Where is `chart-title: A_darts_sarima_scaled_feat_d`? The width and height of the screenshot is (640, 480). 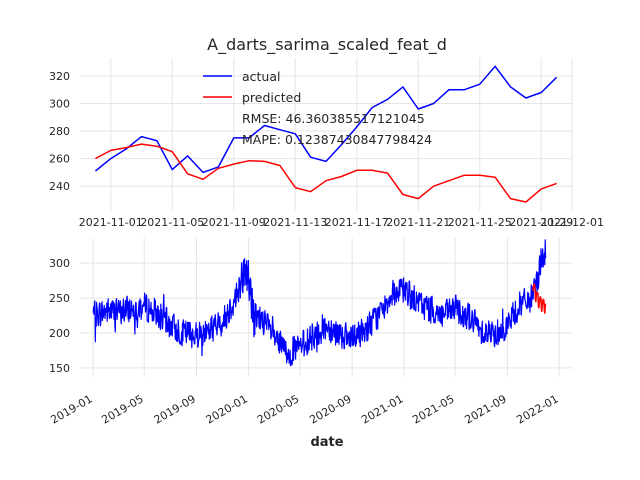 chart-title: A_darts_sarima_scaled_feat_d is located at coordinates (327, 45).